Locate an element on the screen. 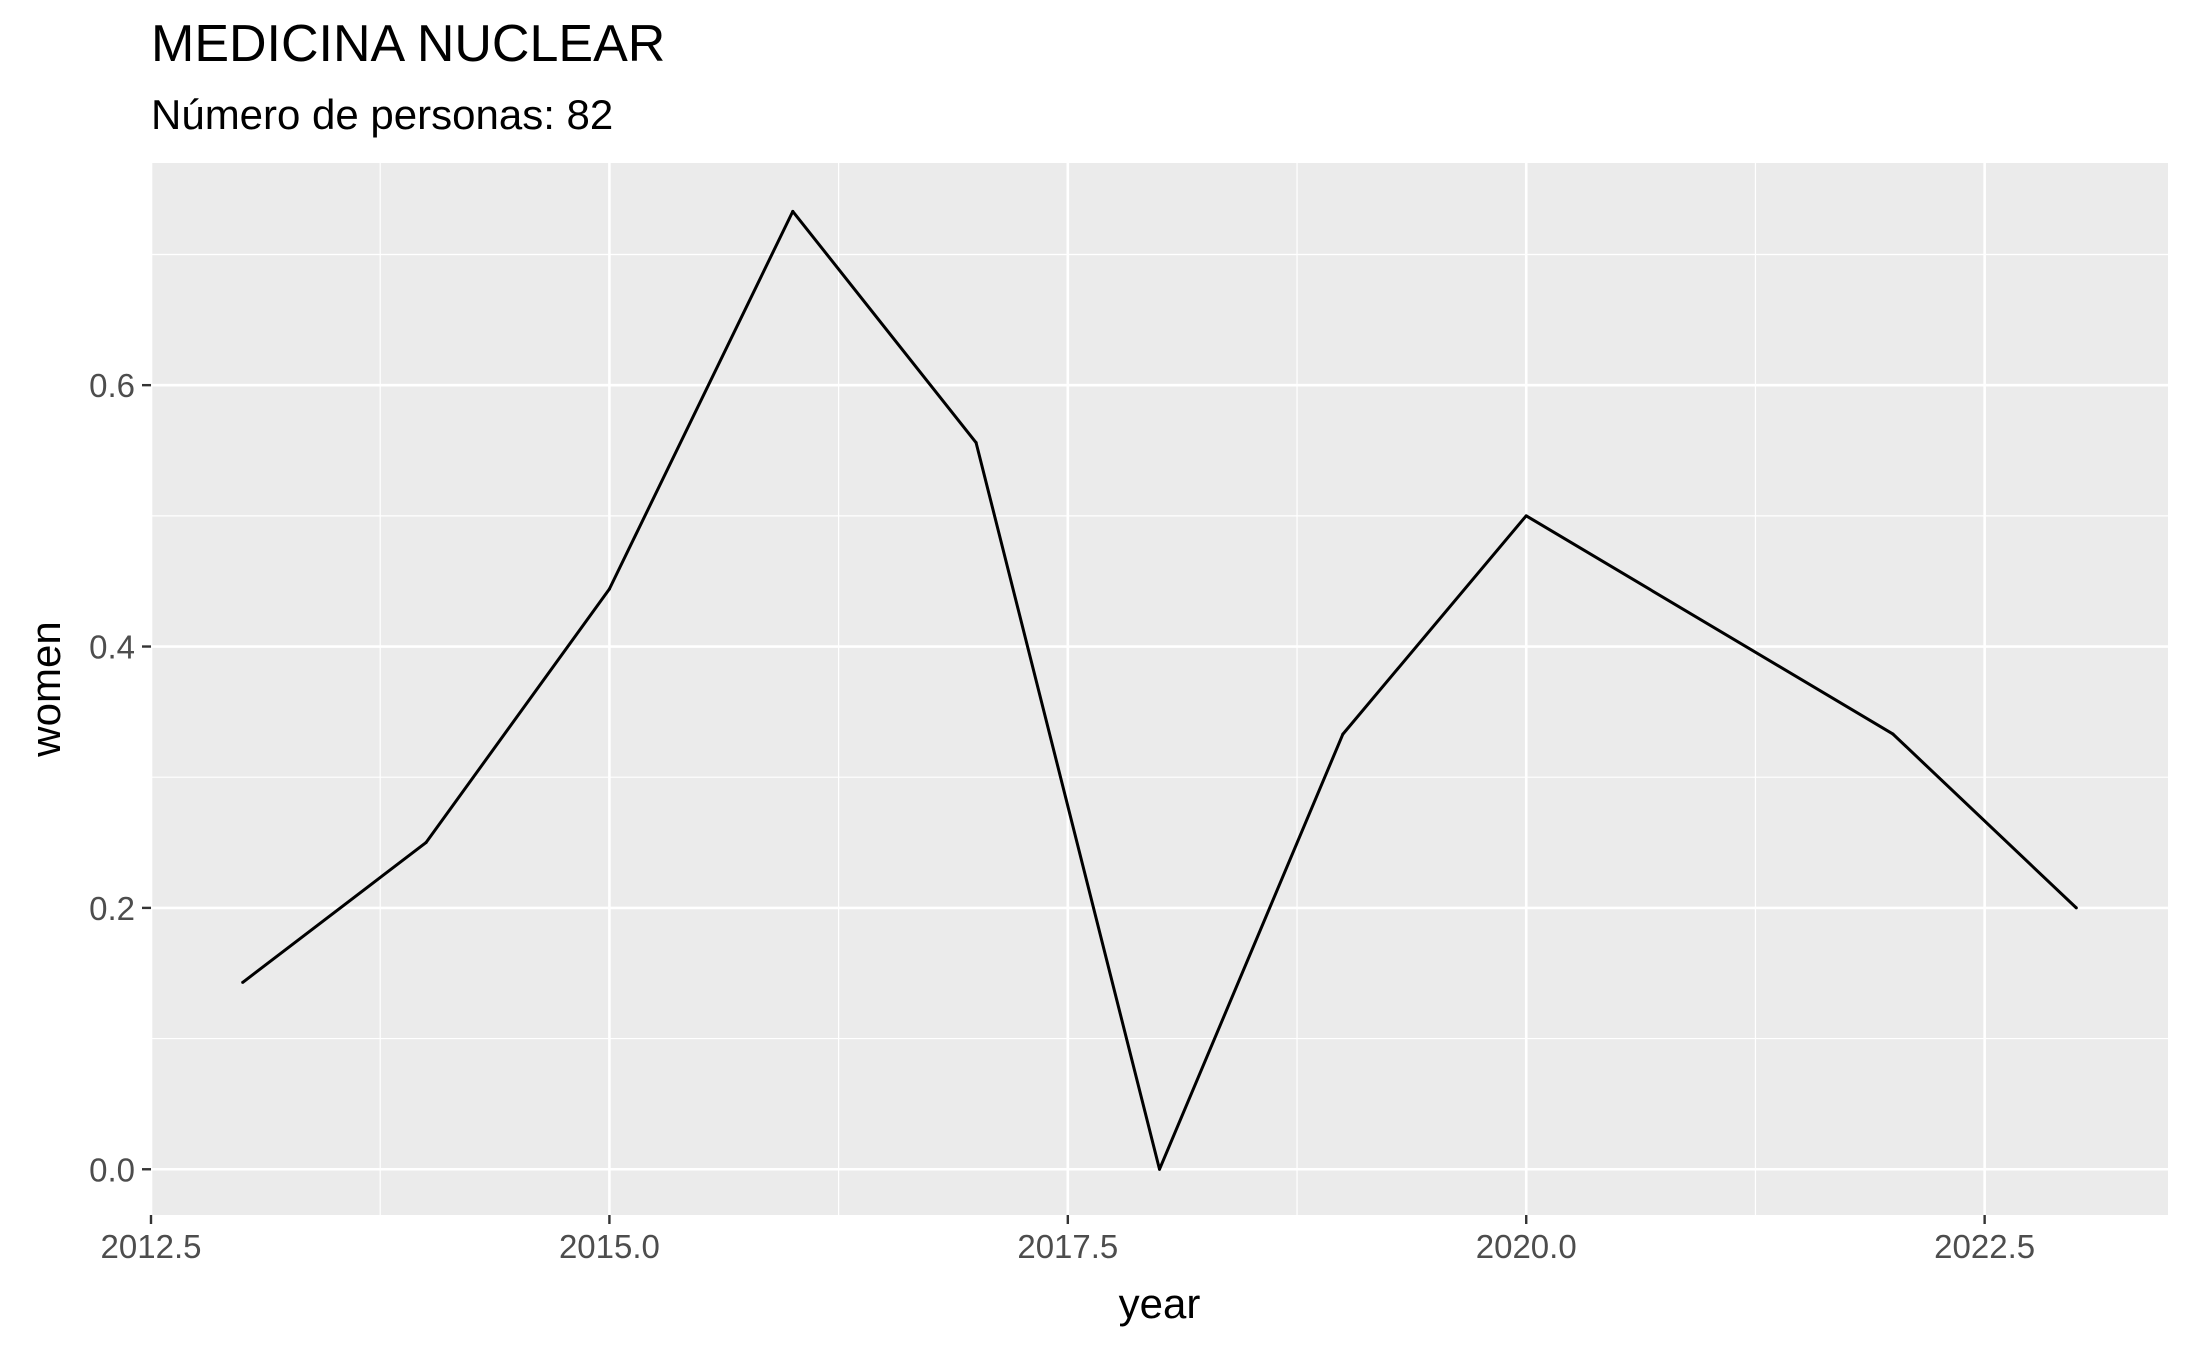  chart-title: MEDICINA NUCLEAR is located at coordinates (408, 44).